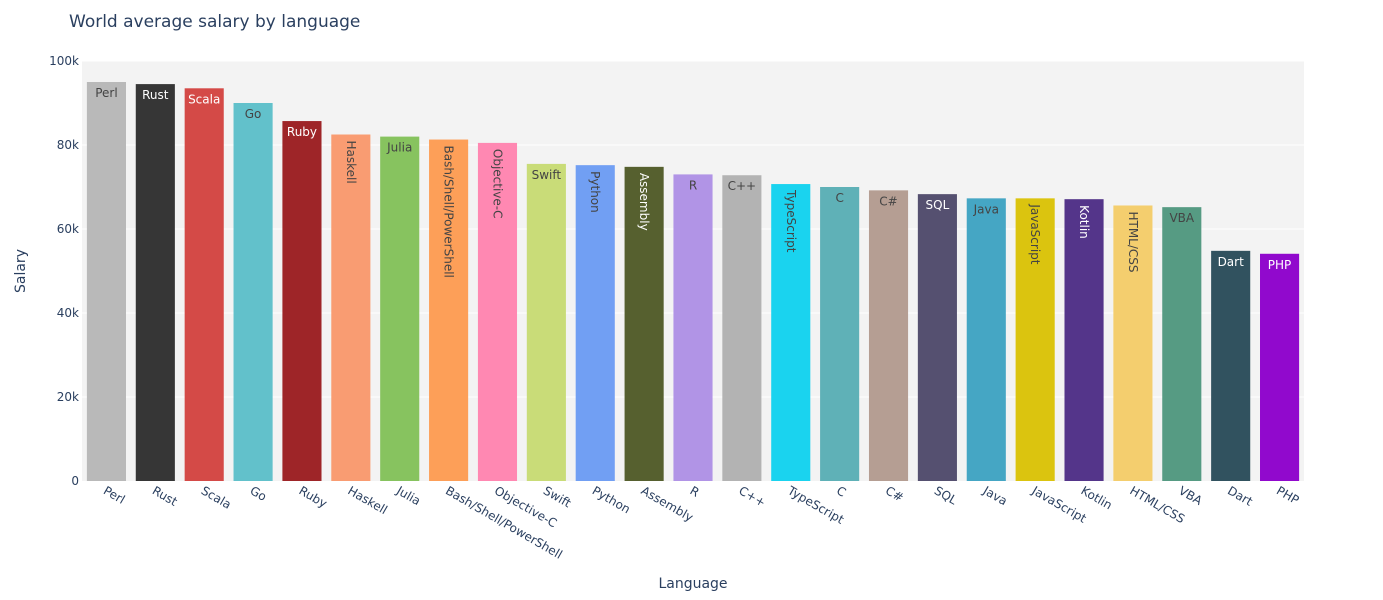 This screenshot has height=600, width=1383. I want to click on bar-label: Scala, so click(204, 99).